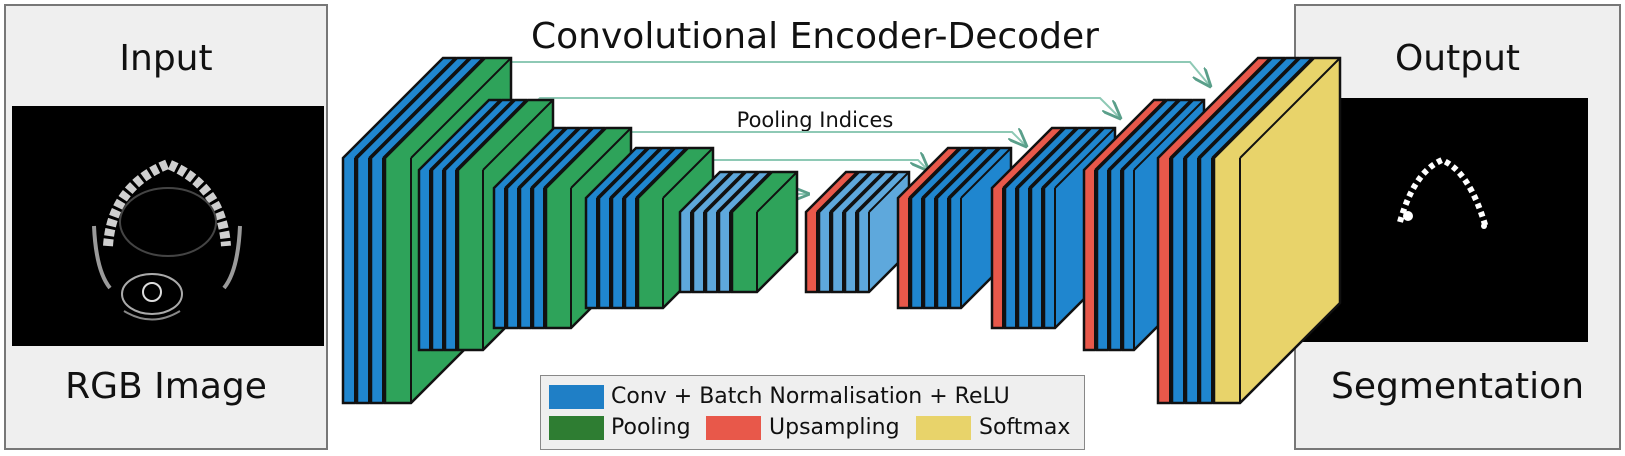 The width and height of the screenshot is (1625, 456). I want to click on tooth-mask-left, so click(1408, 216).